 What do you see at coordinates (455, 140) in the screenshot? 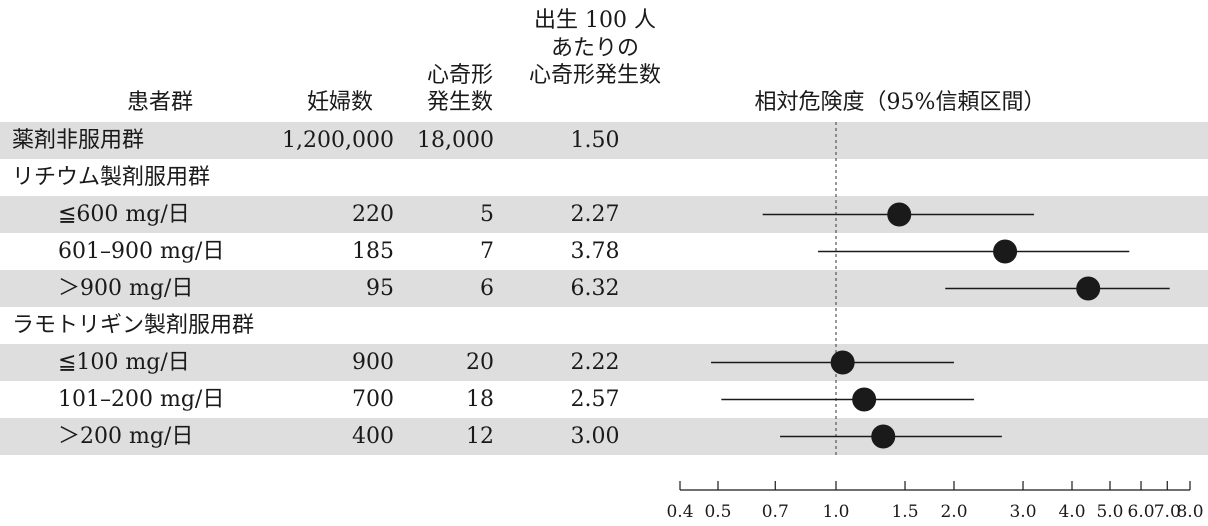
I see `row-malformations: 18,000` at bounding box center [455, 140].